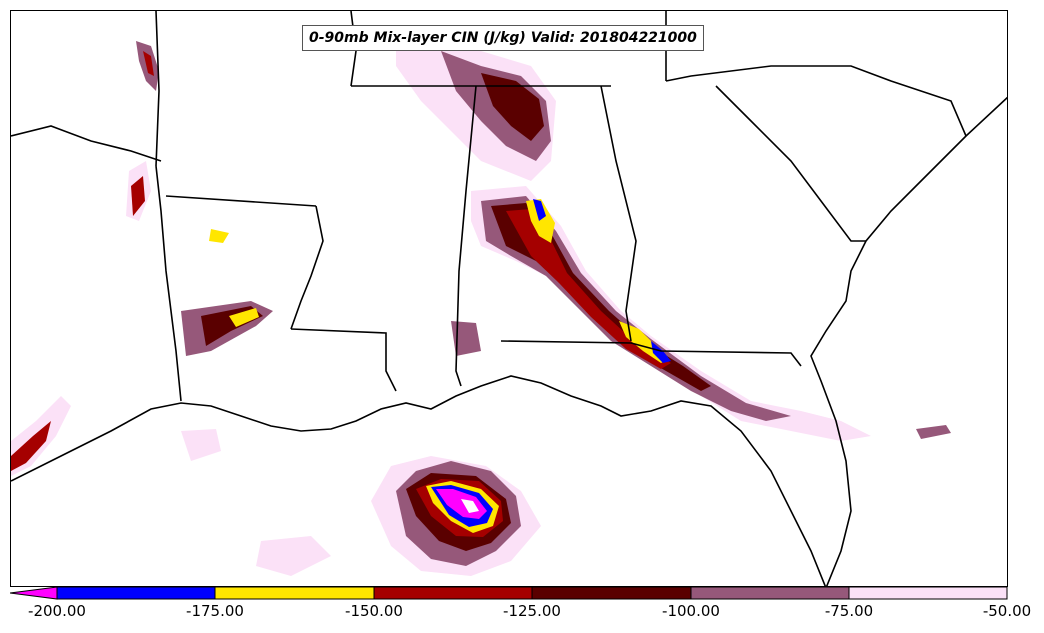 The width and height of the screenshot is (1044, 633). What do you see at coordinates (849, 611) in the screenshot?
I see `colorbar-tick-label: -75.00` at bounding box center [849, 611].